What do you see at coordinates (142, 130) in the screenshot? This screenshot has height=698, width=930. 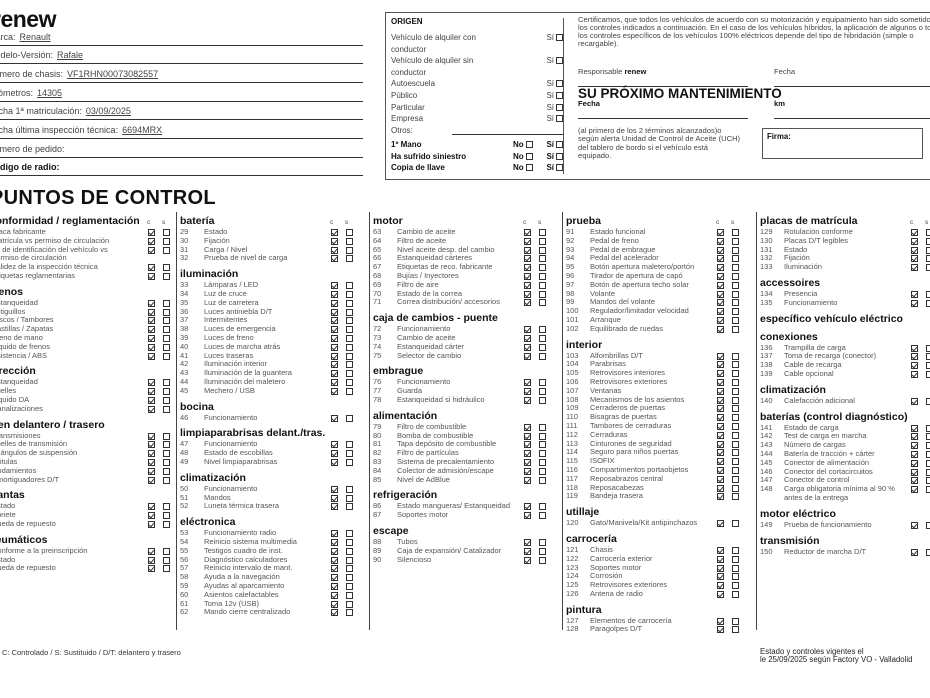 I see `field-value: 6694MRX` at bounding box center [142, 130].